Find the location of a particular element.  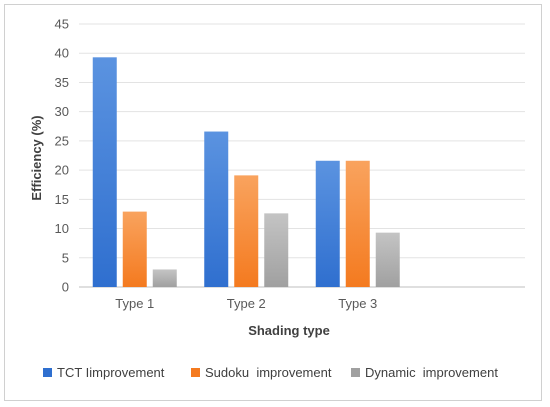

legend-label: Sudoku improvement is located at coordinates (268, 372).